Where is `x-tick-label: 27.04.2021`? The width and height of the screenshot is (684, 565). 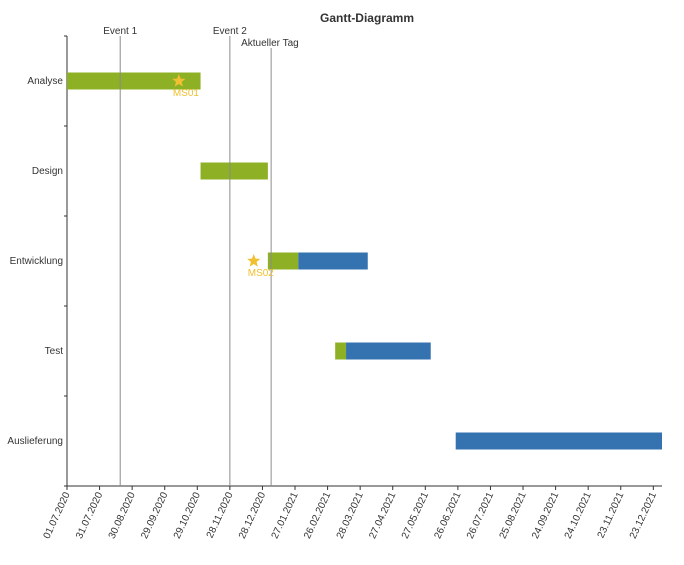 x-tick-label: 27.04.2021 is located at coordinates (382, 515).